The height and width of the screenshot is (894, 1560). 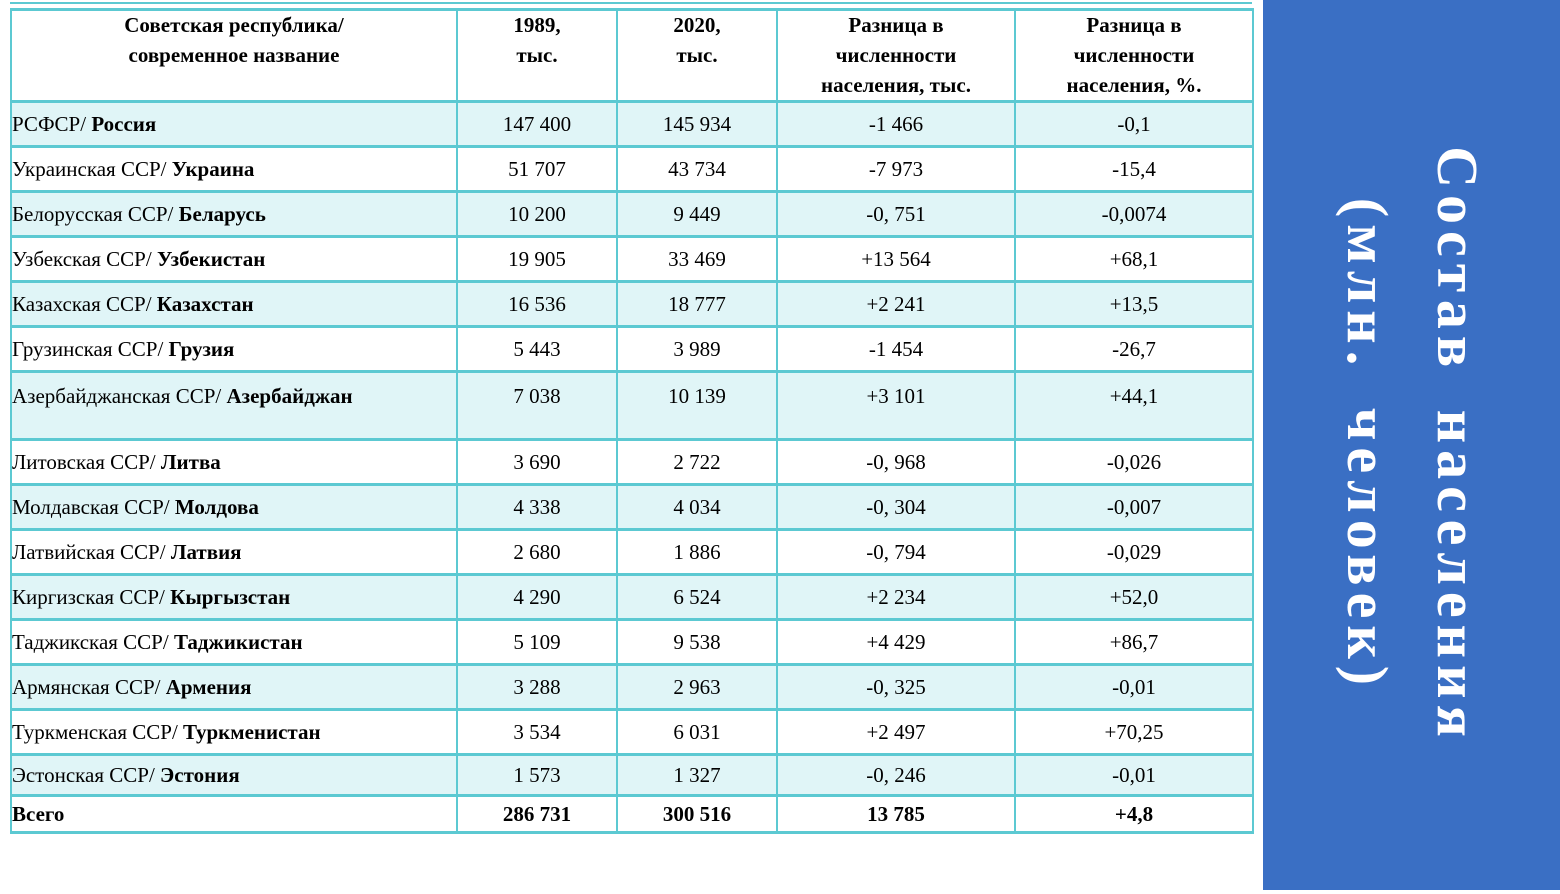 I want to click on cell-1989: 7 038, so click(x=537, y=406).